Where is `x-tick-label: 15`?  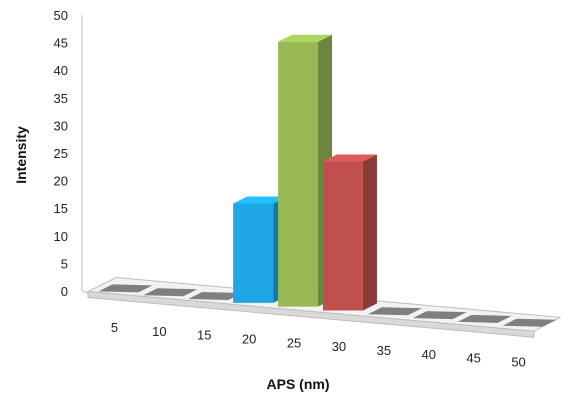 x-tick-label: 15 is located at coordinates (204, 335).